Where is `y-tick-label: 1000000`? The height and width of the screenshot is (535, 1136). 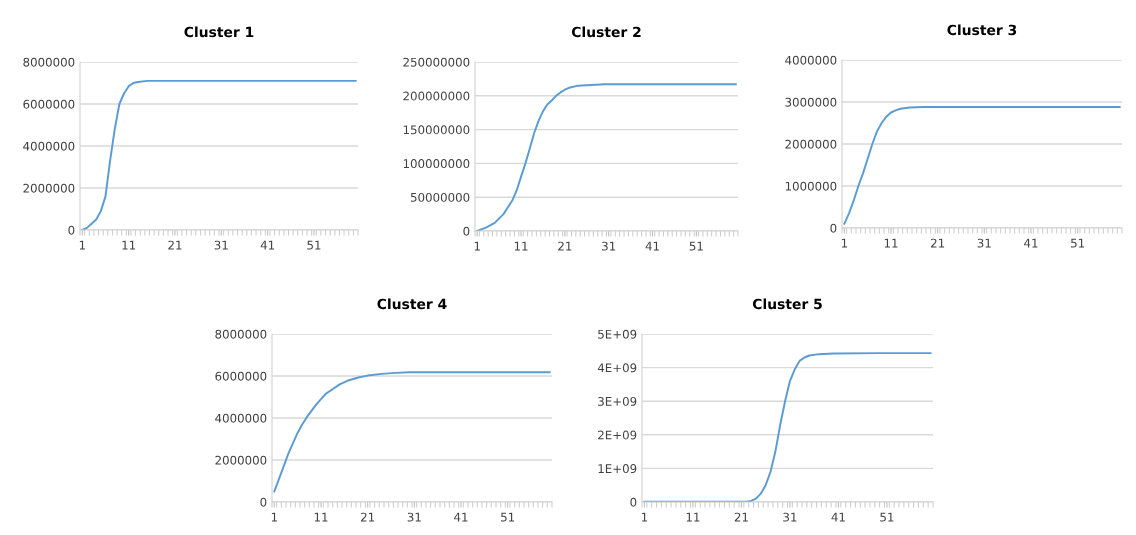 y-tick-label: 1000000 is located at coordinates (811, 186).